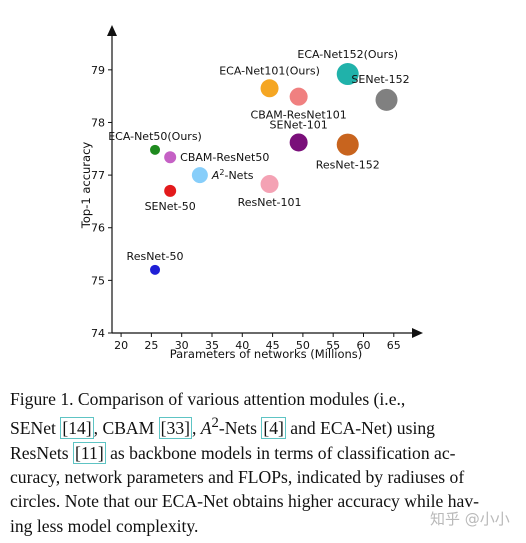 Image resolution: width=526 pixels, height=543 pixels. I want to click on caption-text: -Nets, so click(240, 428).